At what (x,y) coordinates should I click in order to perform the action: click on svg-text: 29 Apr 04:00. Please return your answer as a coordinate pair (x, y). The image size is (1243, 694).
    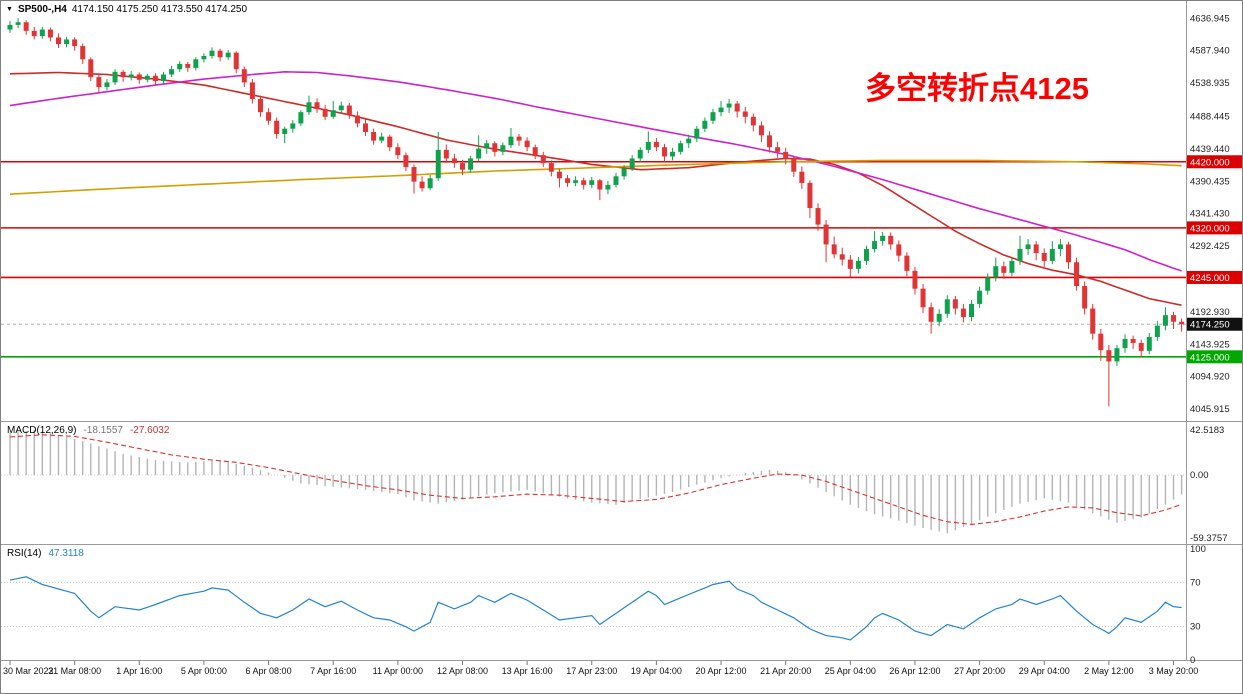
    Looking at the image, I should click on (1044, 671).